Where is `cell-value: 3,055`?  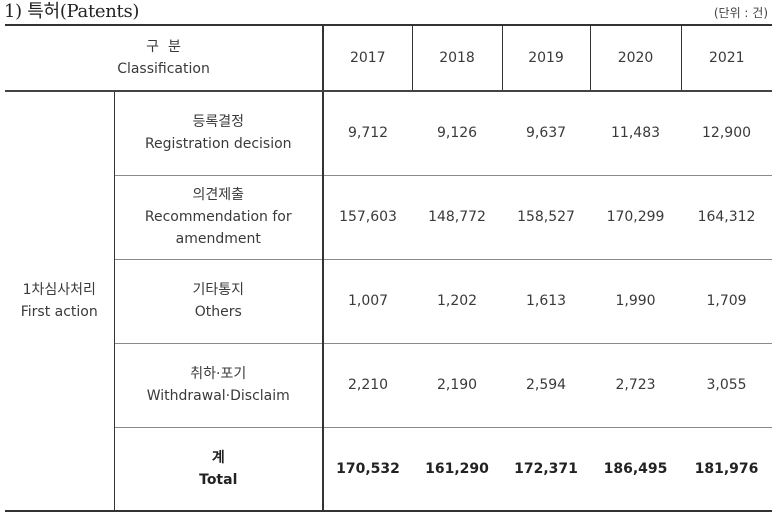 cell-value: 3,055 is located at coordinates (727, 385).